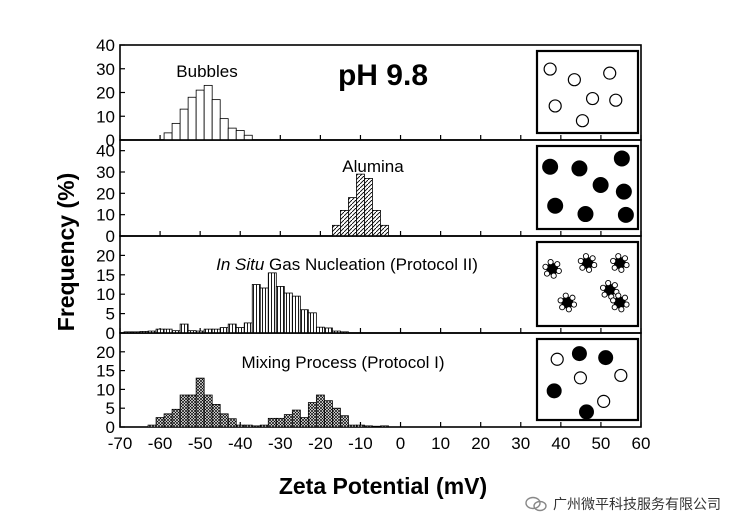 The image size is (743, 532). What do you see at coordinates (383, 486) in the screenshot?
I see `x-axis-label: Zeta Potential (mV)` at bounding box center [383, 486].